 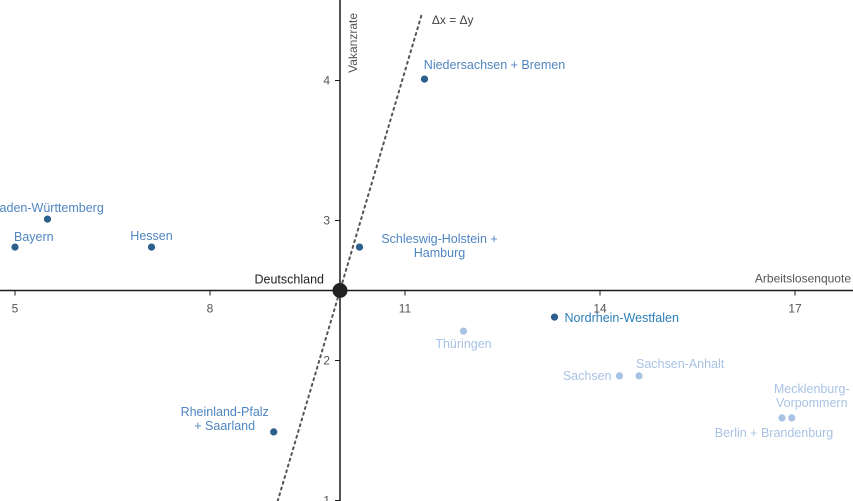 I want to click on point-label-schleswig-holstein-hamburg-line-1: Schleswig-Holstein +, so click(x=439, y=239).